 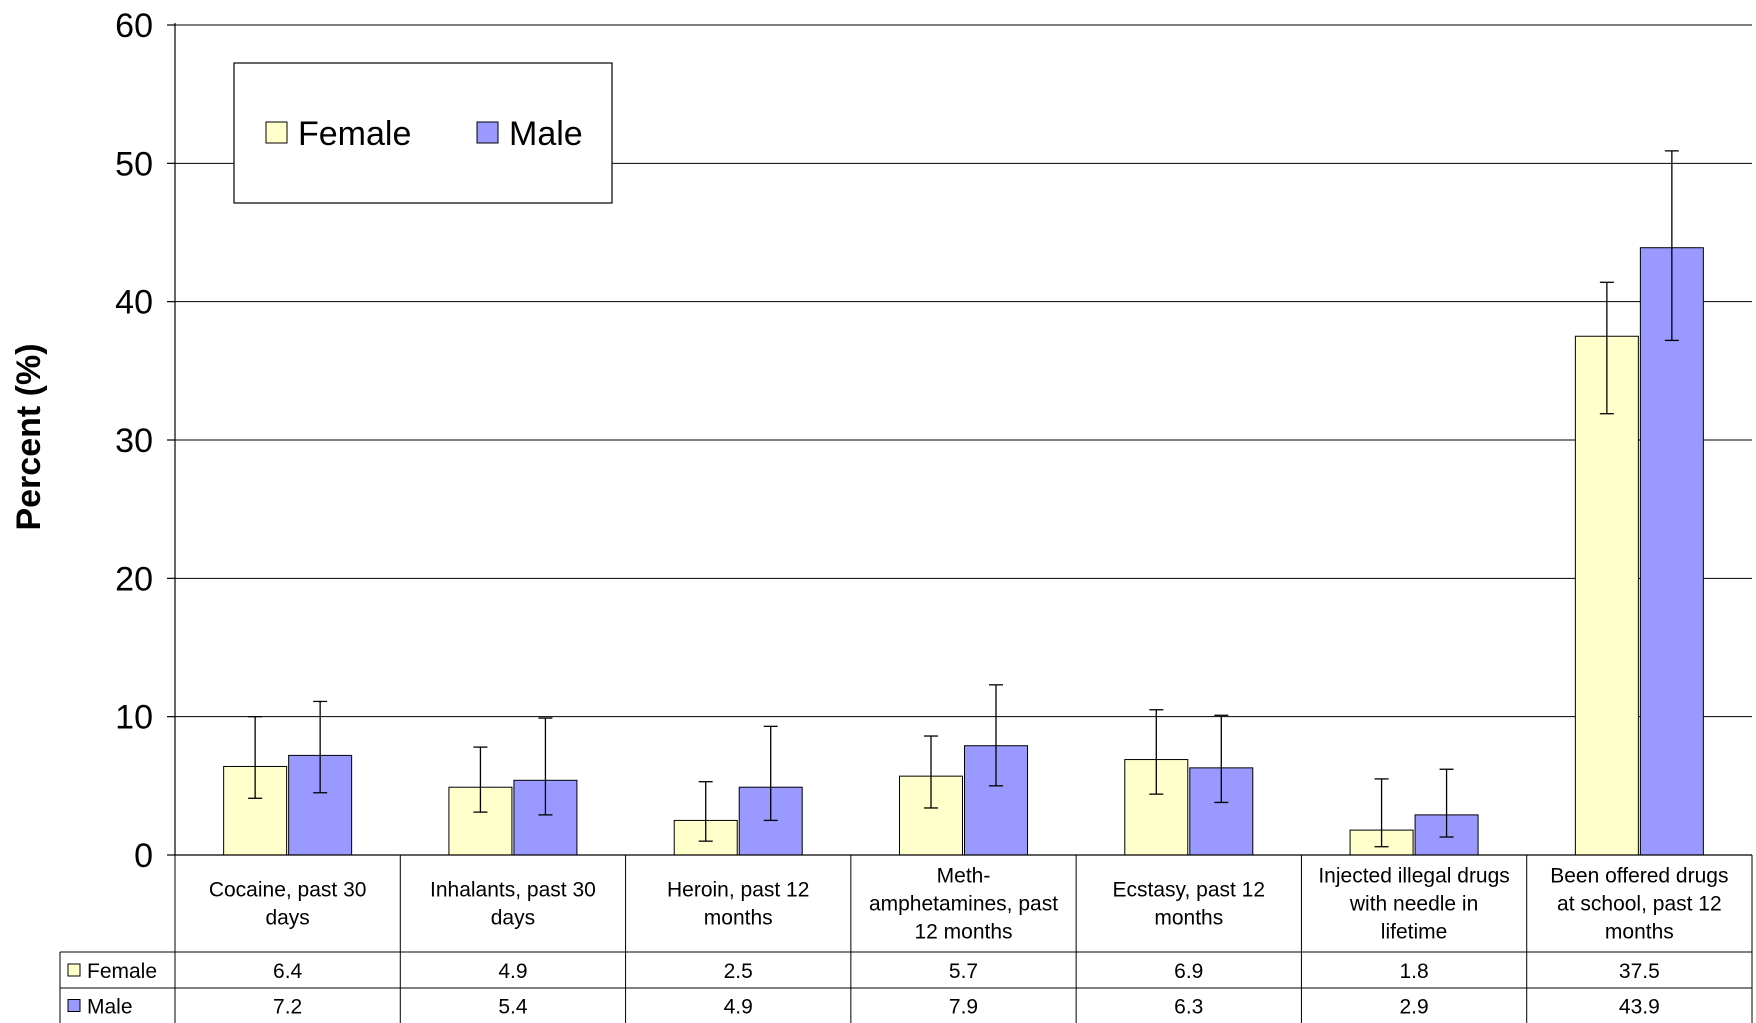 What do you see at coordinates (1413, 971) in the screenshot?
I see `table-value: 1.8` at bounding box center [1413, 971].